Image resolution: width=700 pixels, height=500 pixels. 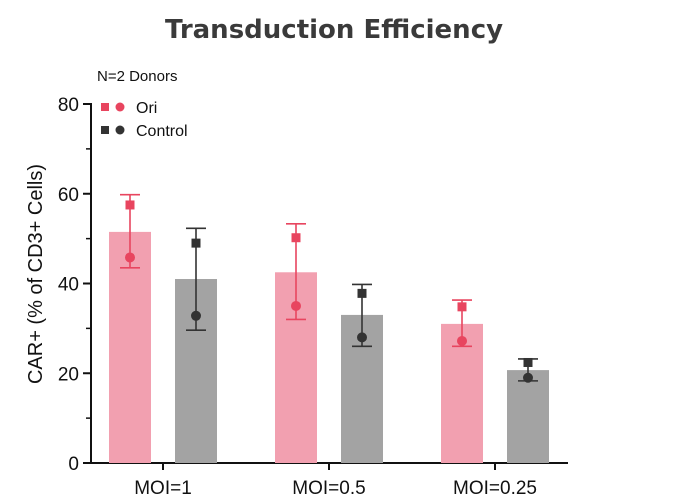 I want to click on chart-title: Transduction Efficiency, so click(x=334, y=30).